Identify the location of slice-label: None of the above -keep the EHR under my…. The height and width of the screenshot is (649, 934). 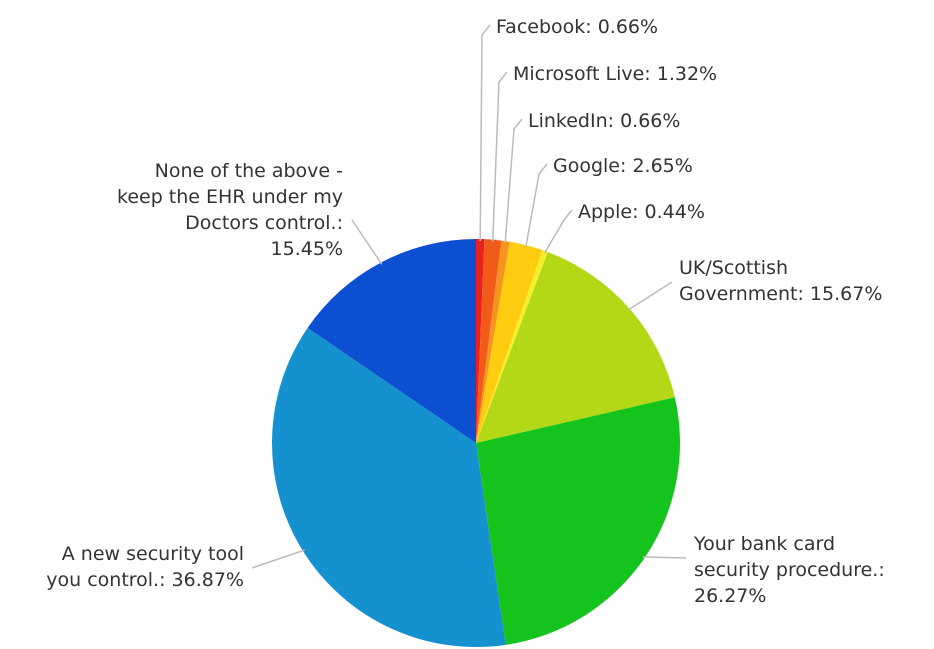
(230, 210).